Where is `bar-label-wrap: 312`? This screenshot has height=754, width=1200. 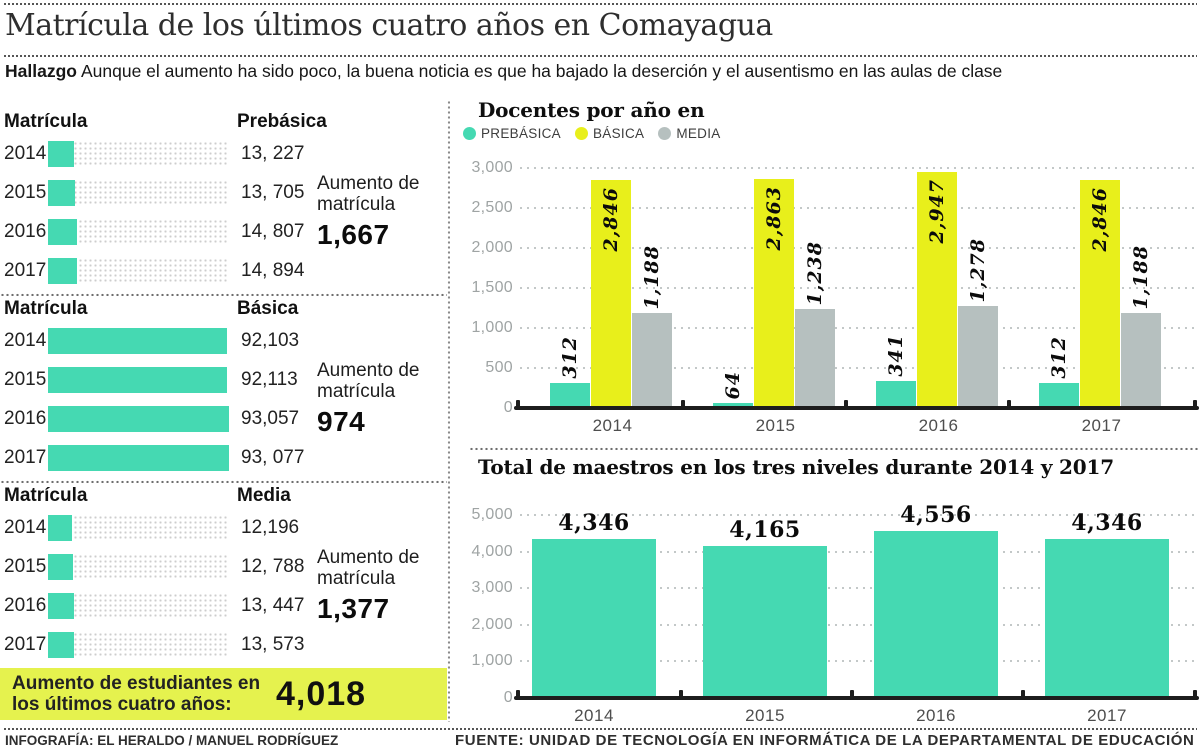 bar-label-wrap: 312 is located at coordinates (570, 357).